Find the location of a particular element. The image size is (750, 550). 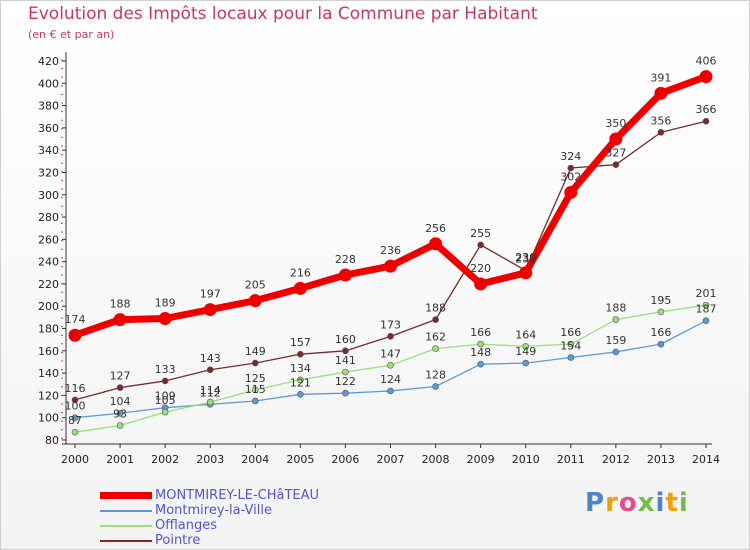

y-tick-label: 220 is located at coordinates (48, 284).